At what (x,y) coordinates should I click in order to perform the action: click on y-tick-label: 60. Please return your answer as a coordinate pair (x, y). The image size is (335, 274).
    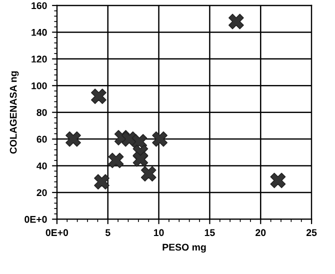
    Looking at the image, I should click on (41, 139).